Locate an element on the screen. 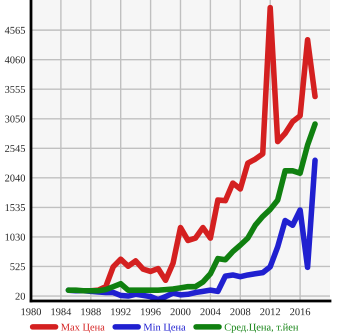 This screenshot has width=345, height=335. x-tick-label: 2016 is located at coordinates (300, 312).